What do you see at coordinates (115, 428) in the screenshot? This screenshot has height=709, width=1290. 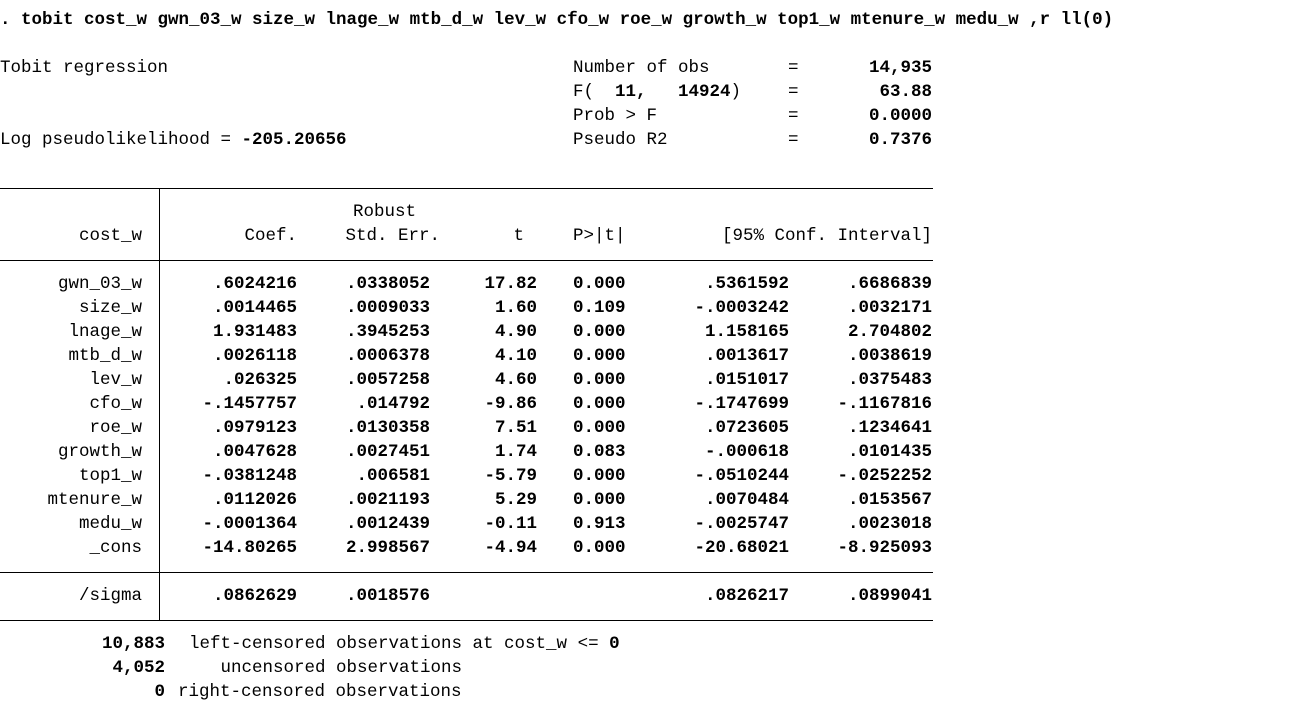 I see `row-variable: roe_w` at bounding box center [115, 428].